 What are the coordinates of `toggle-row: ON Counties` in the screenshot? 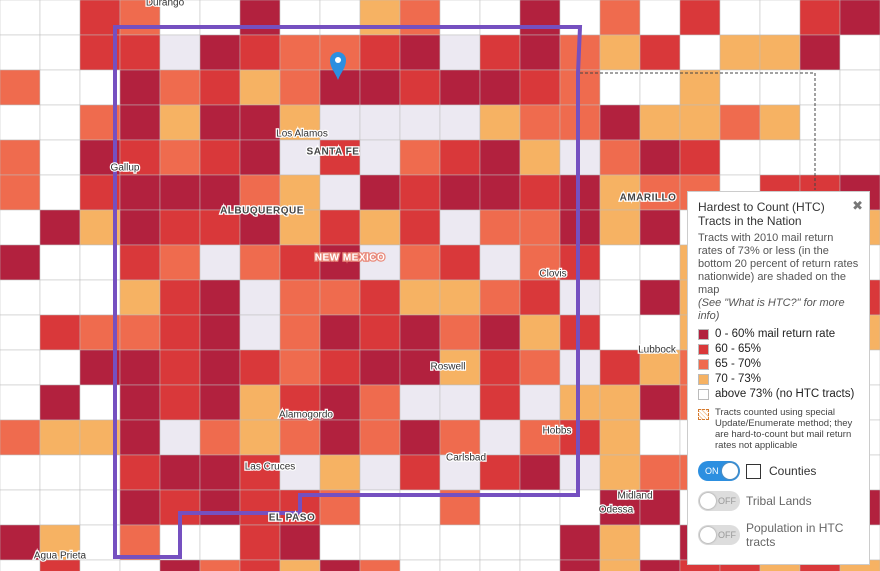 It's located at (778, 471).